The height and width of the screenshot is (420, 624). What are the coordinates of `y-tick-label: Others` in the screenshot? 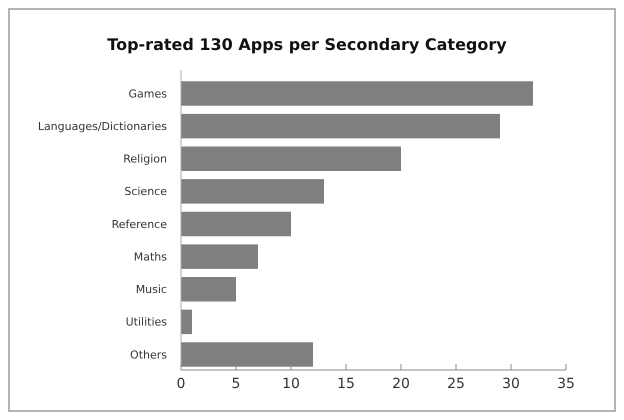 It's located at (149, 355).